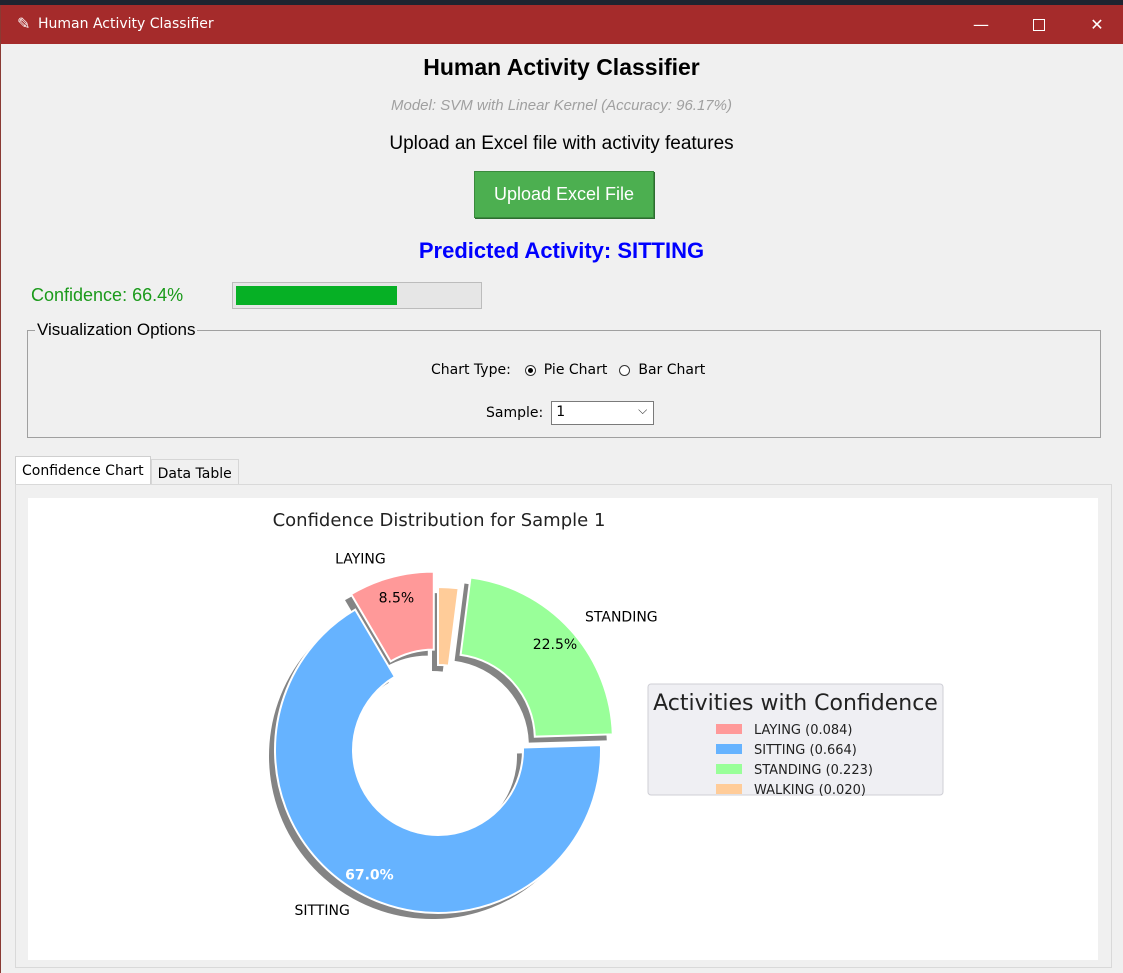 The height and width of the screenshot is (973, 1123). I want to click on pie-chart-radio, so click(530, 370).